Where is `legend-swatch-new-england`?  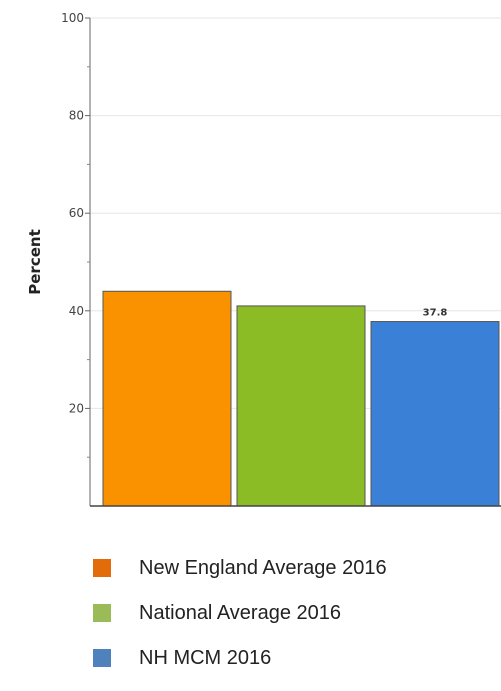
legend-swatch-new-england is located at coordinates (102, 568).